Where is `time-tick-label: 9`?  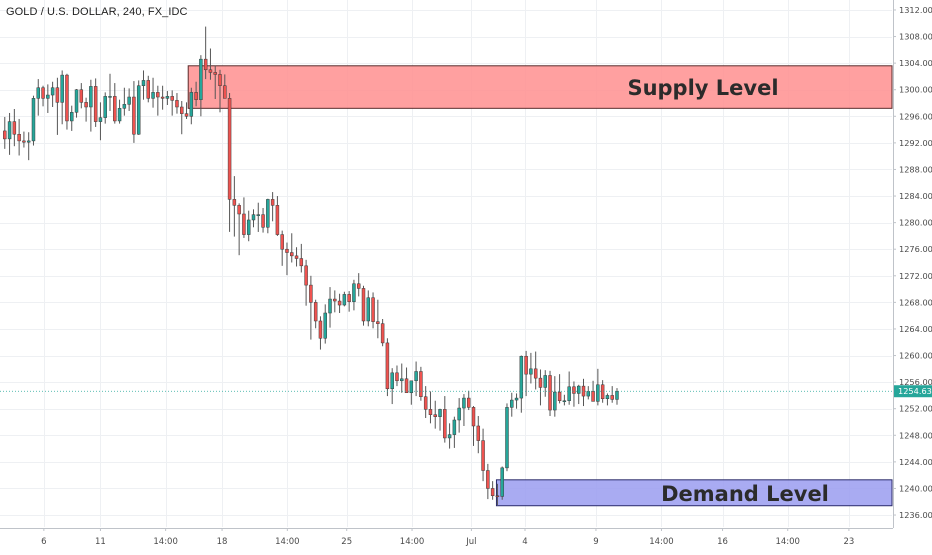
time-tick-label: 9 is located at coordinates (595, 542).